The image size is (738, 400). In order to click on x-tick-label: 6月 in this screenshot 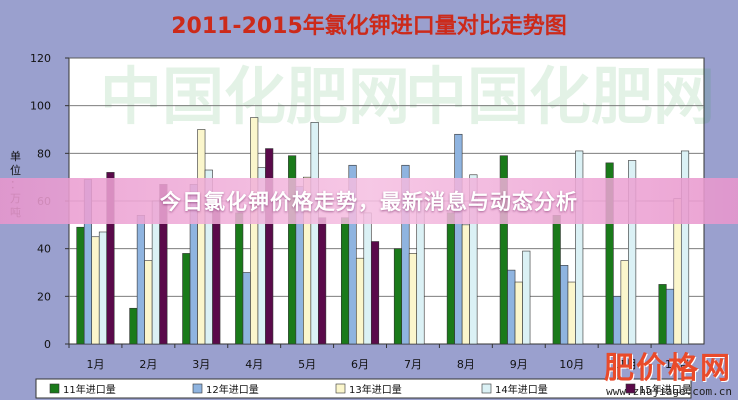, I will do `click(360, 364)`.